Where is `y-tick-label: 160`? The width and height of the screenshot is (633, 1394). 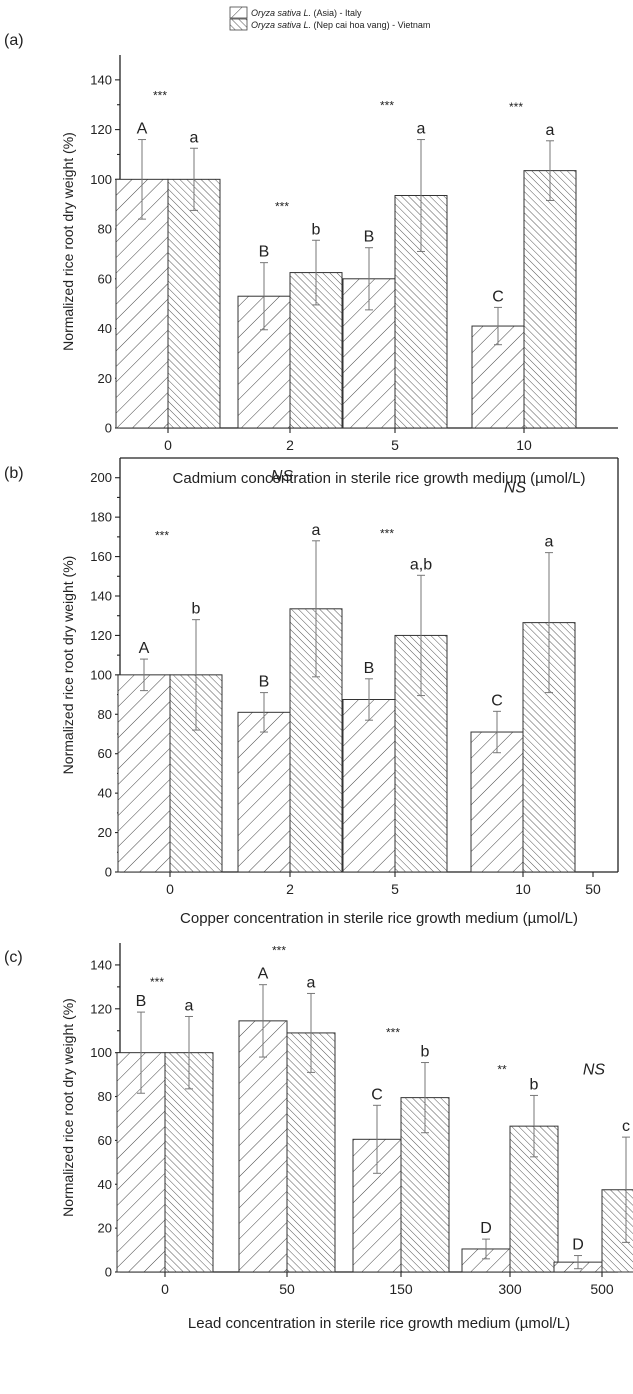 y-tick-label: 160 is located at coordinates (101, 556).